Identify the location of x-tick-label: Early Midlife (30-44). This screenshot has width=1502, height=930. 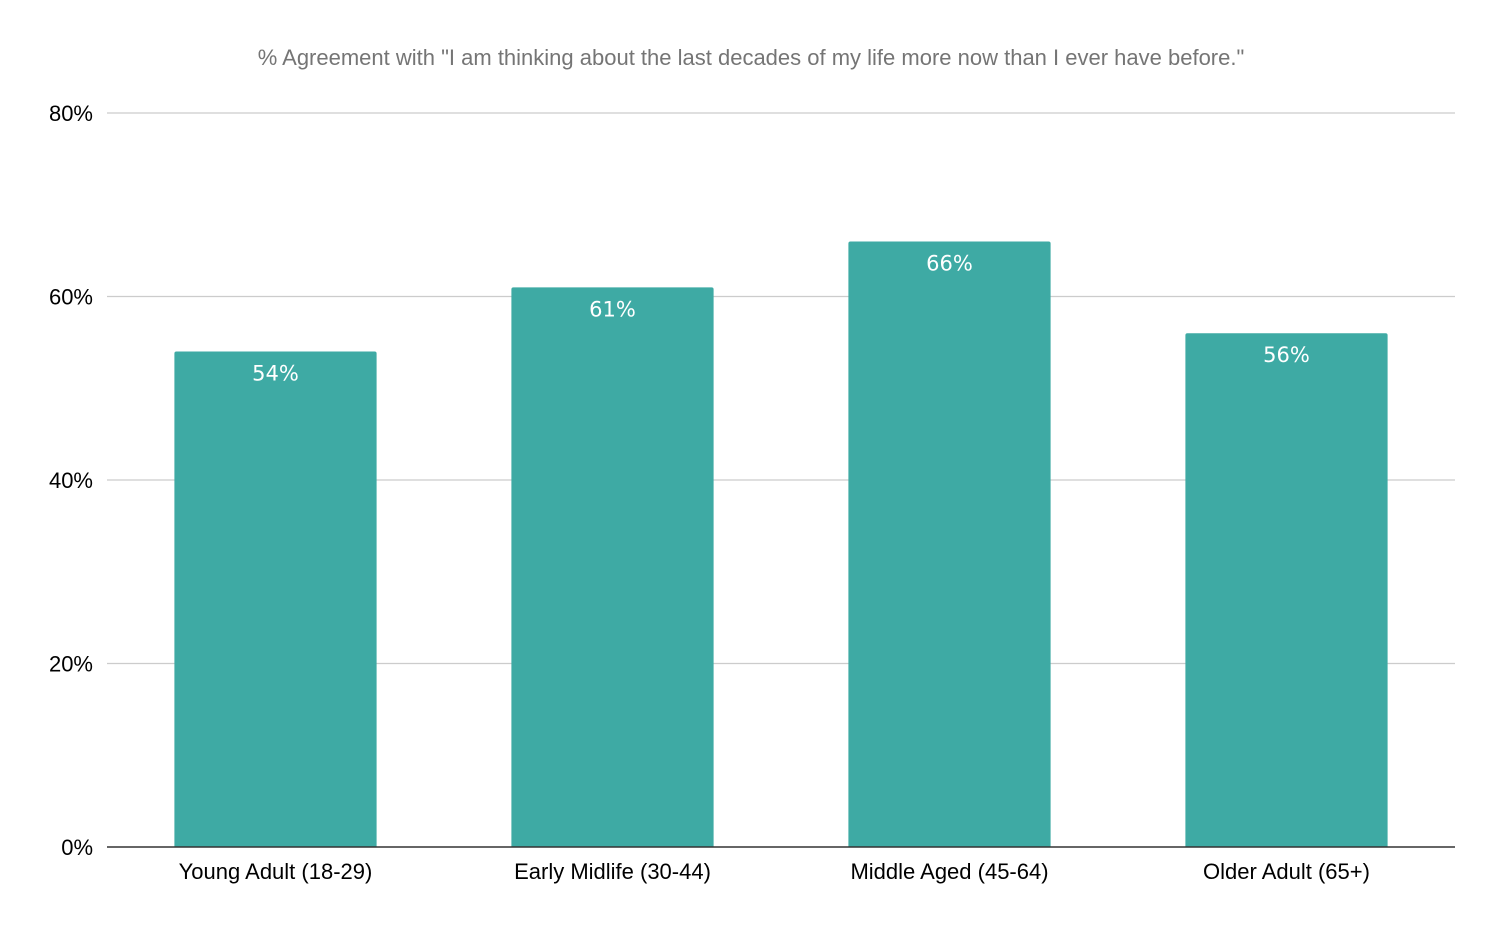
(612, 871).